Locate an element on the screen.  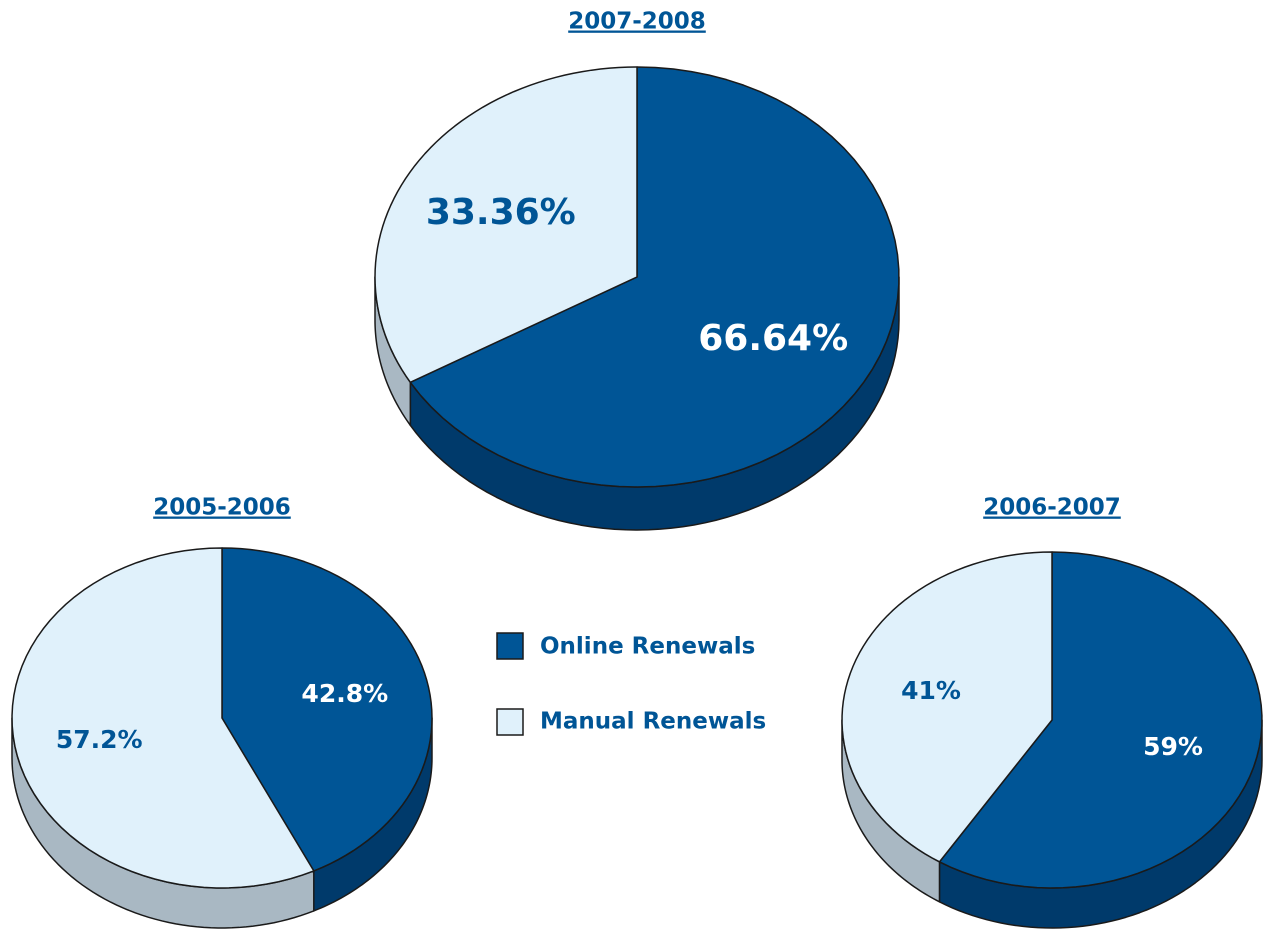
value-label: 42.8% is located at coordinates (344, 693).